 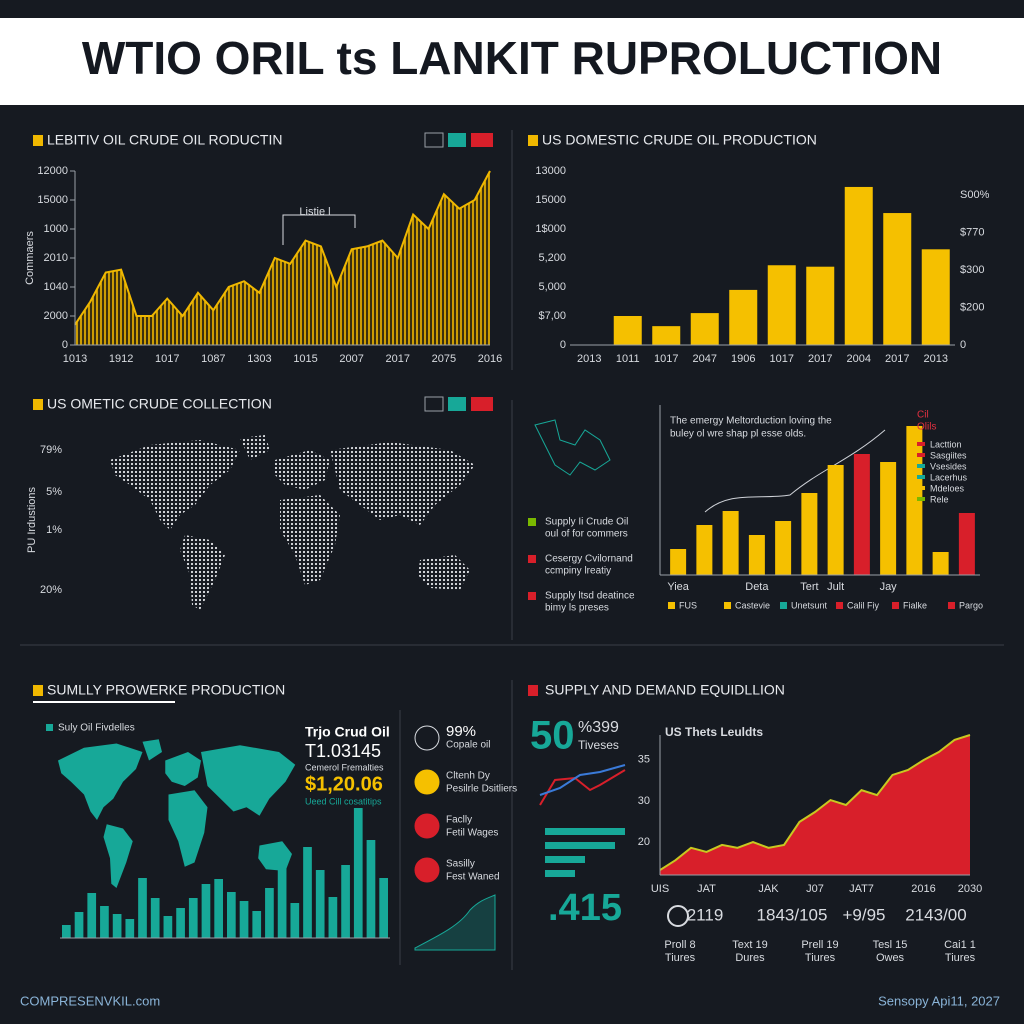 What do you see at coordinates (768, 889) in the screenshot?
I see `x-tick-label: JAK` at bounding box center [768, 889].